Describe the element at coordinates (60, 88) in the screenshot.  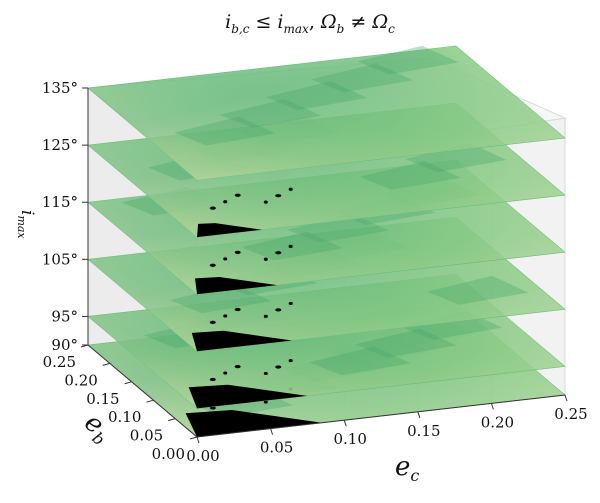
I see `z-tick-label: 135°` at that location.